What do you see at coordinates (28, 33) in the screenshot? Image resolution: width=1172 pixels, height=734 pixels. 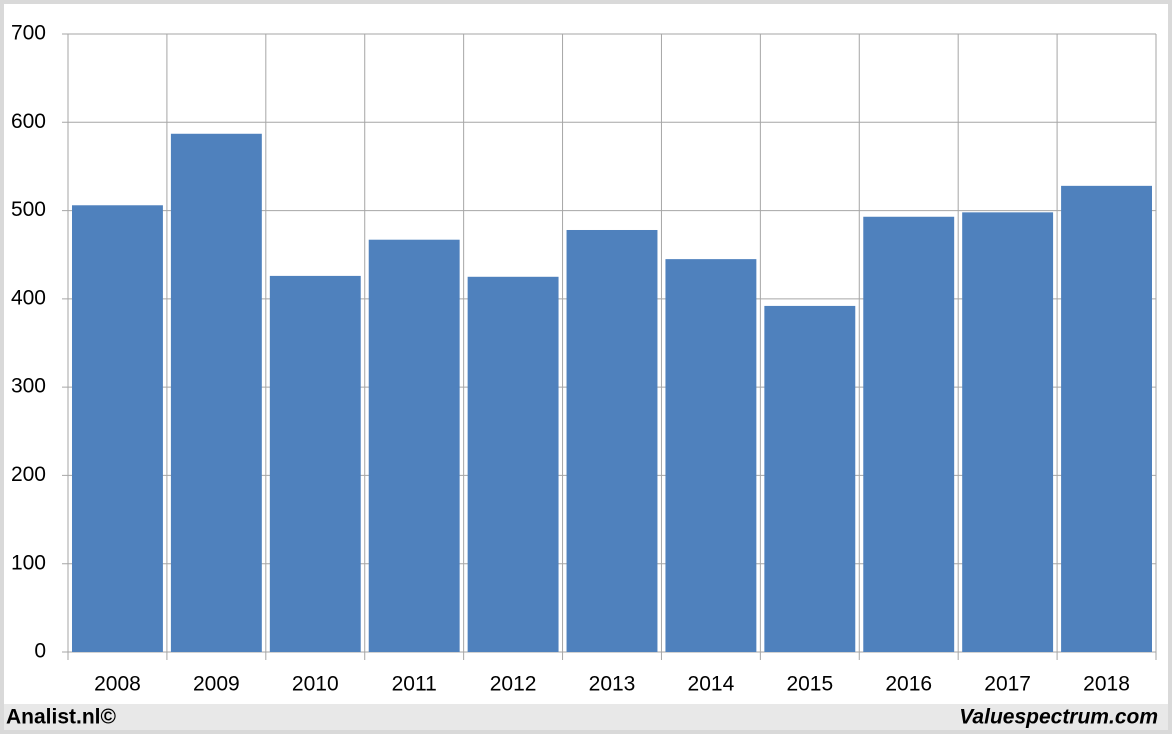 I see `y-tick-label: 700` at bounding box center [28, 33].